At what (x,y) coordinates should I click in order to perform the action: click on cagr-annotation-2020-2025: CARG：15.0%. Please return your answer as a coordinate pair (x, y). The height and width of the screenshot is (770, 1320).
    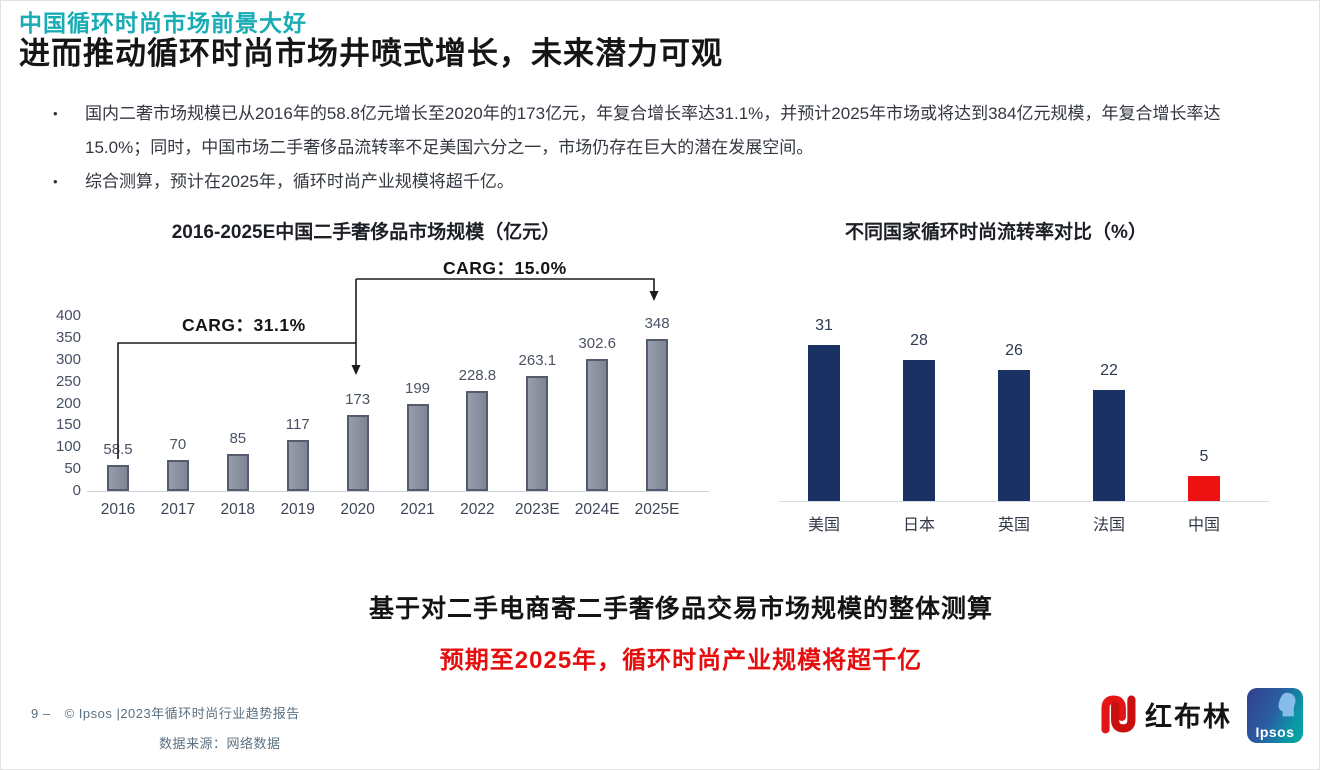
    Looking at the image, I should click on (505, 268).